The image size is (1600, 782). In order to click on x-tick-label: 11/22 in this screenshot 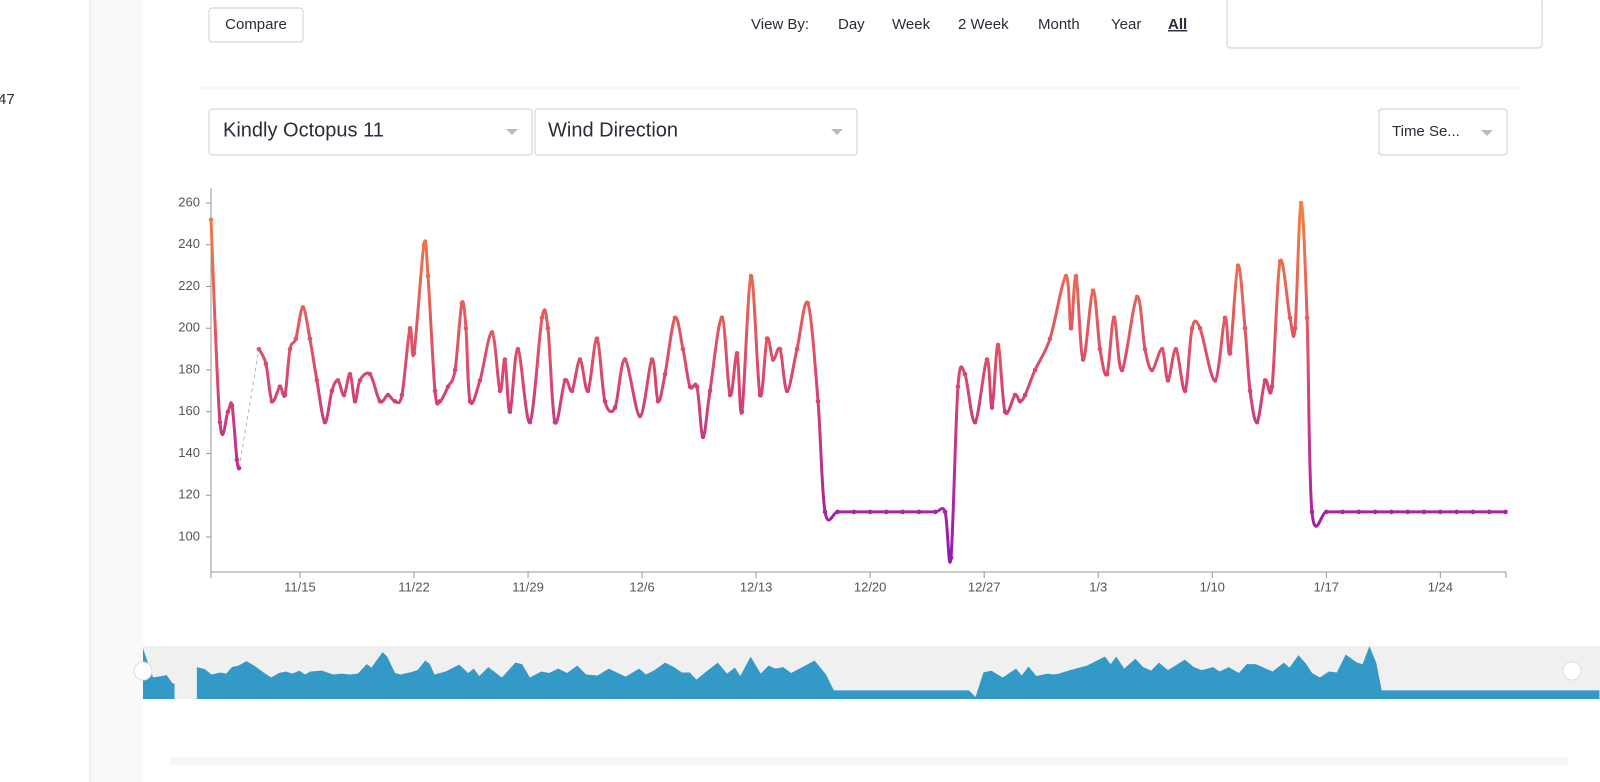, I will do `click(414, 586)`.